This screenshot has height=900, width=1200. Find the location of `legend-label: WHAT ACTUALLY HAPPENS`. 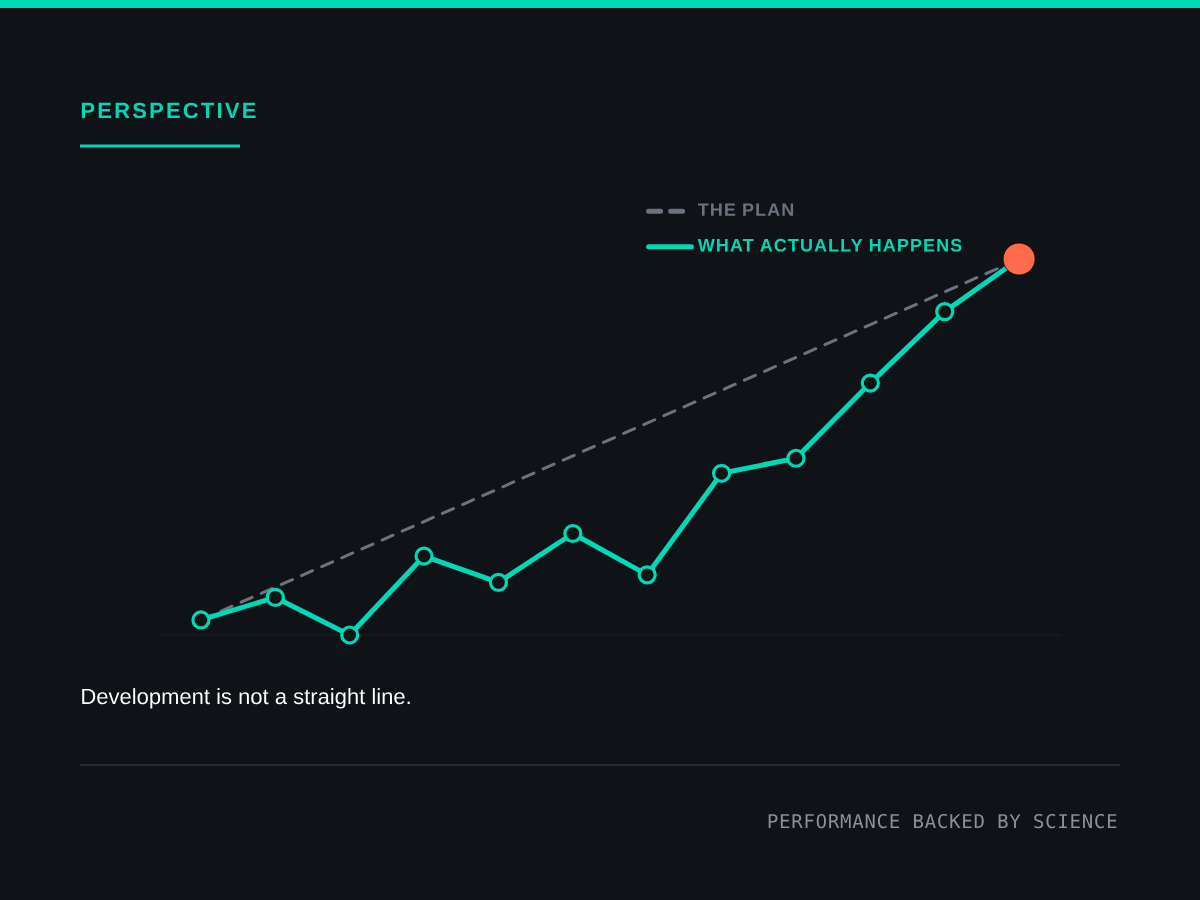

legend-label: WHAT ACTUALLY HAPPENS is located at coordinates (829, 245).